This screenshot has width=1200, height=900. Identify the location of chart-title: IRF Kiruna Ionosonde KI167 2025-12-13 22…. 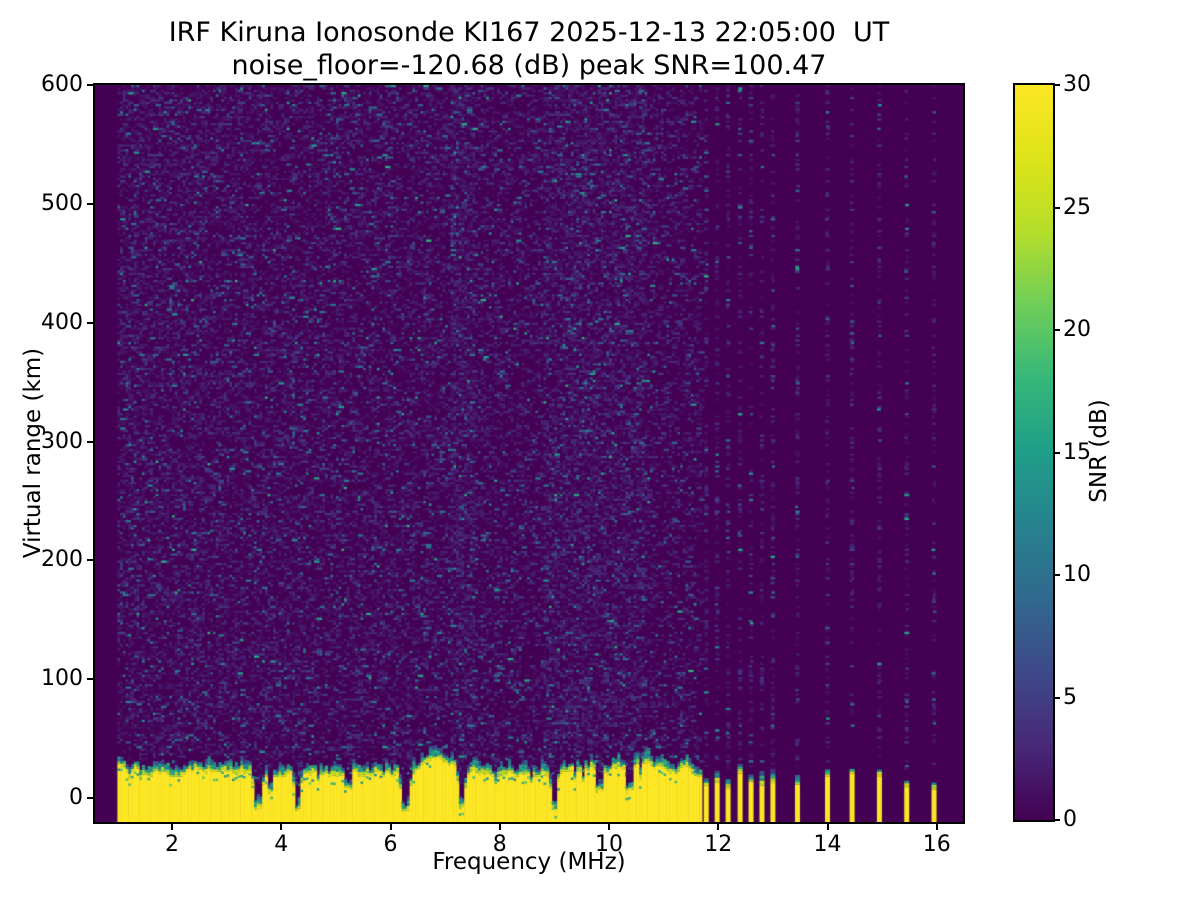
(529, 32).